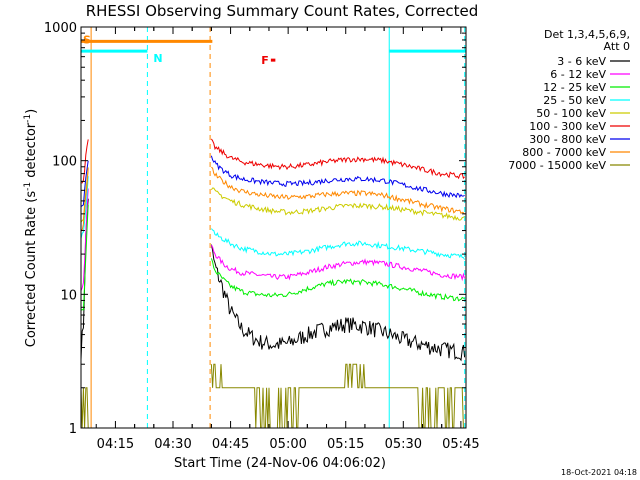 The height and width of the screenshot is (480, 640). I want to click on x-tick-label: 05:00, so click(287, 444).